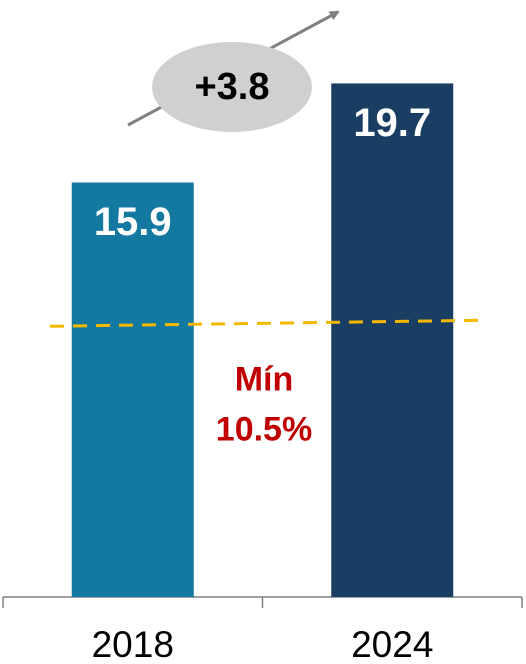  Describe the element at coordinates (266, 323) in the screenshot. I see `threshold-line` at that location.